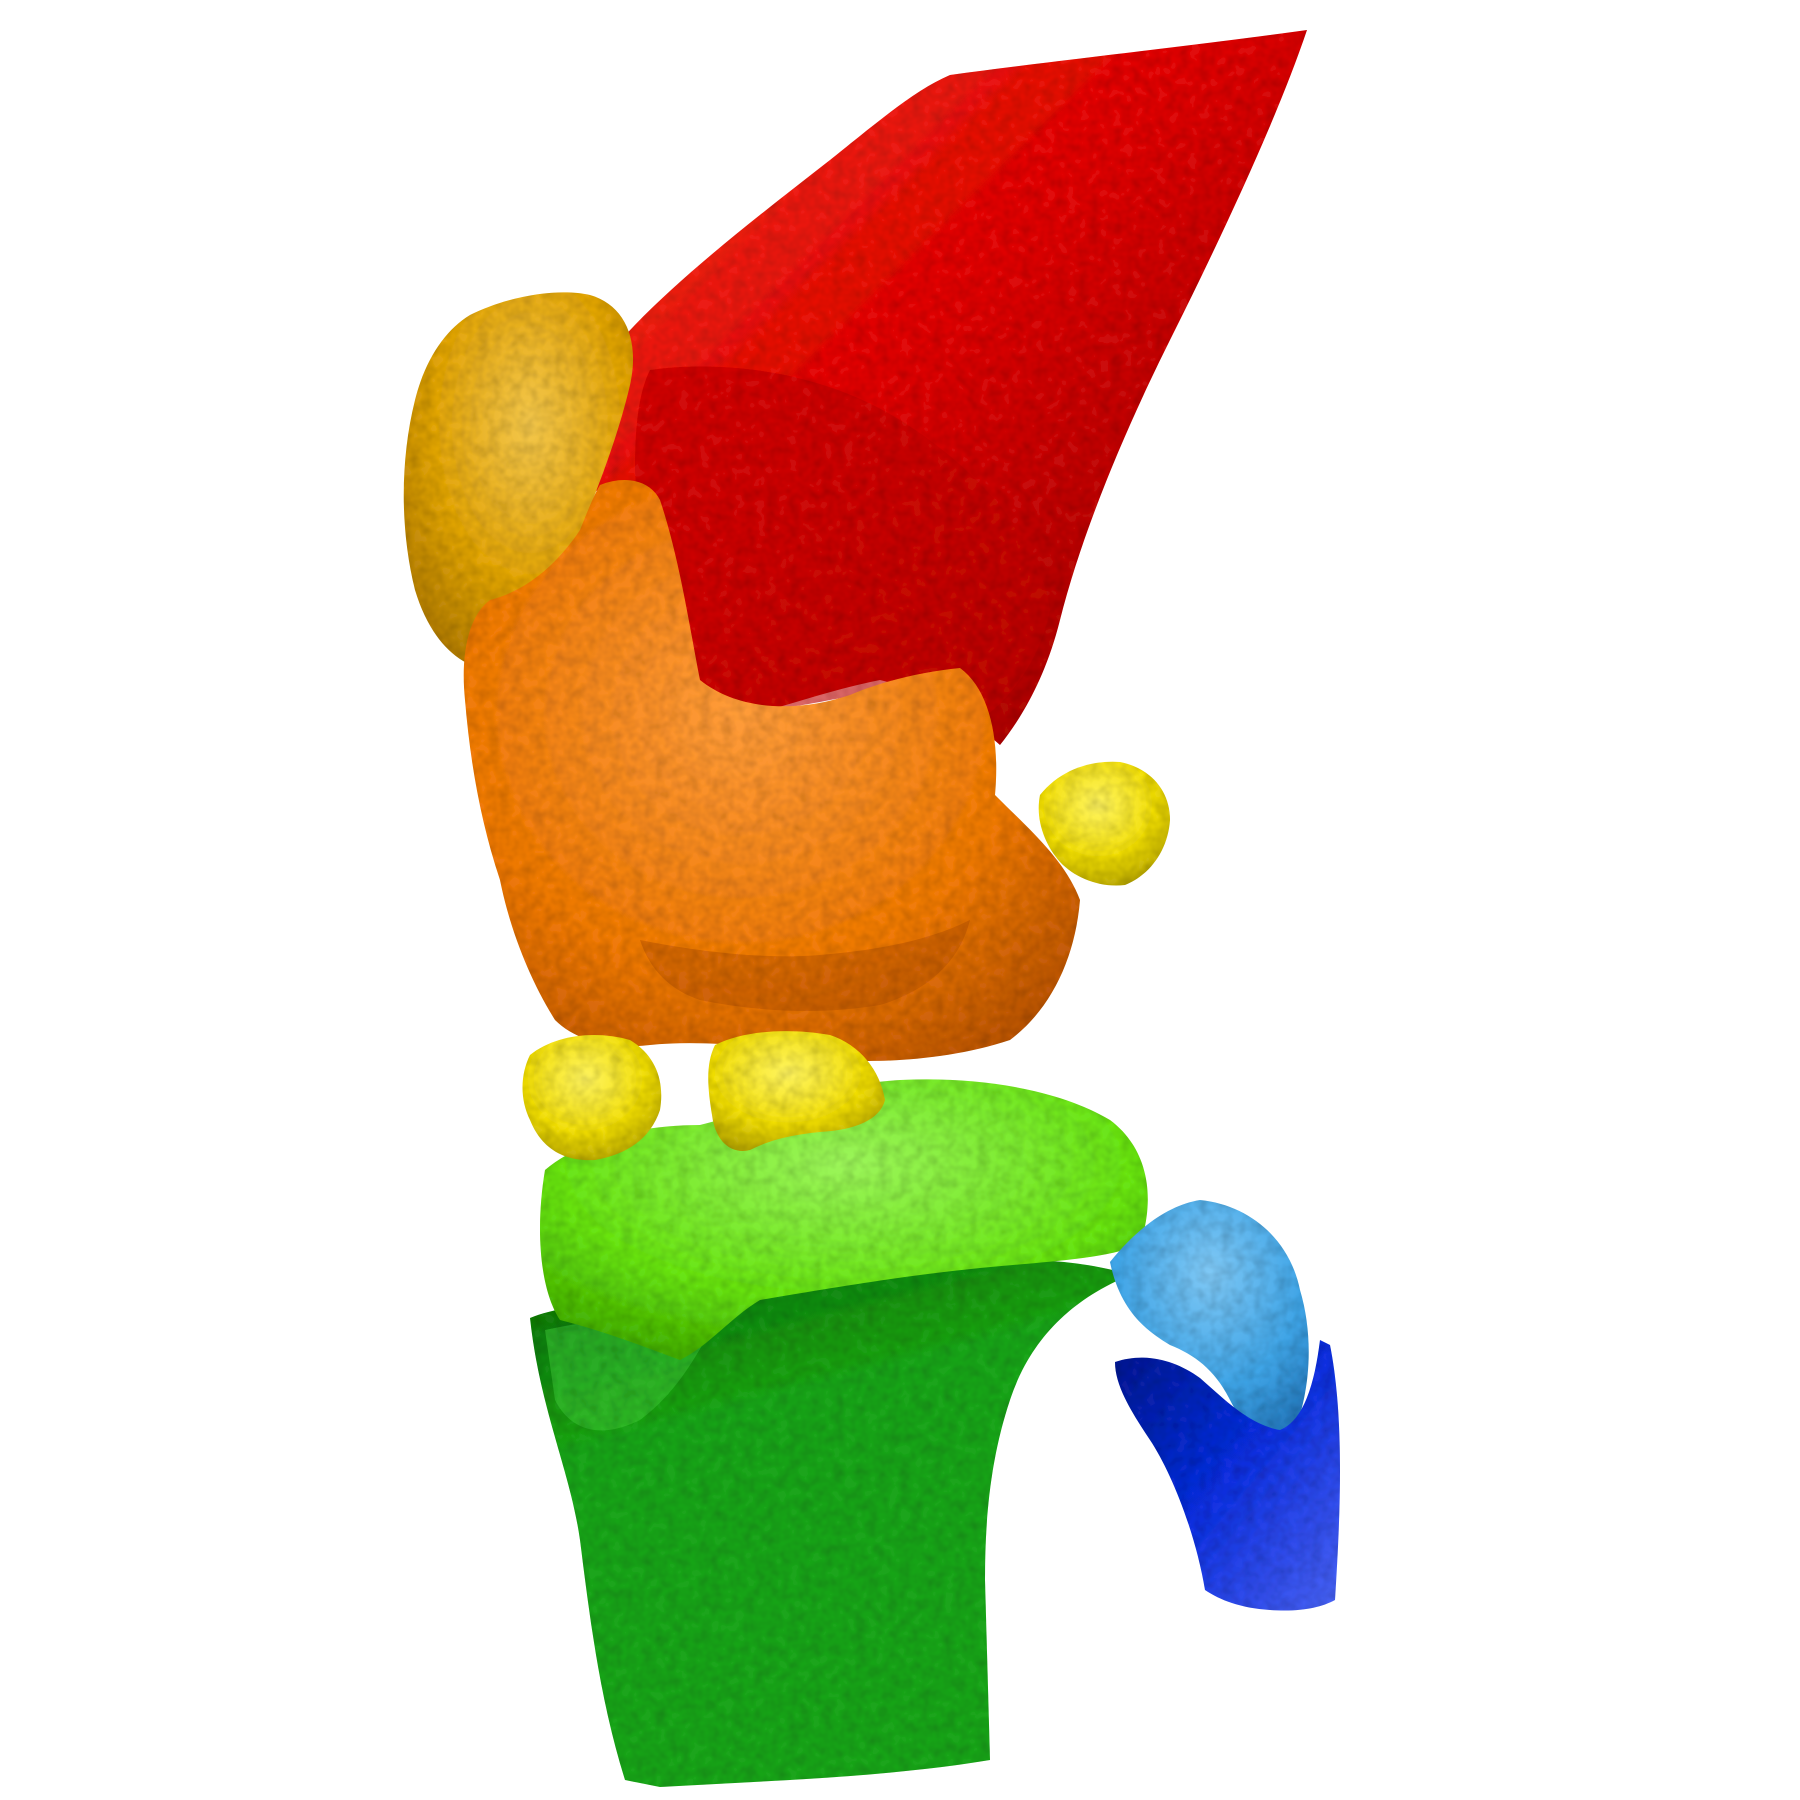 Image resolution: width=1800 pixels, height=1800 pixels. What do you see at coordinates (842, 543) in the screenshot?
I see `femur-condyle` at bounding box center [842, 543].